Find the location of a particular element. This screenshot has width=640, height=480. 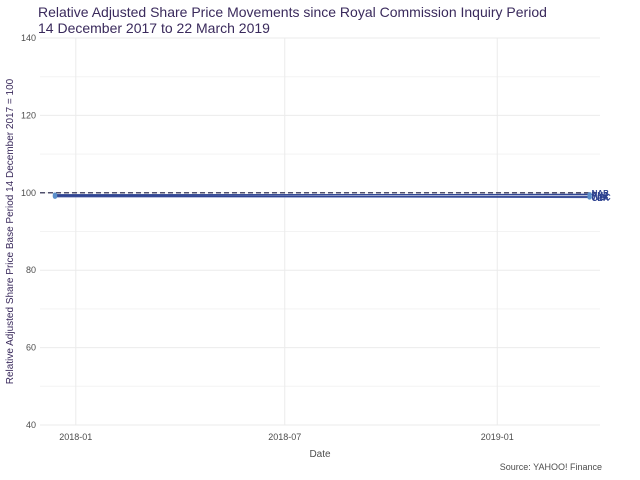

y-tick-label: 60 is located at coordinates (31, 348).